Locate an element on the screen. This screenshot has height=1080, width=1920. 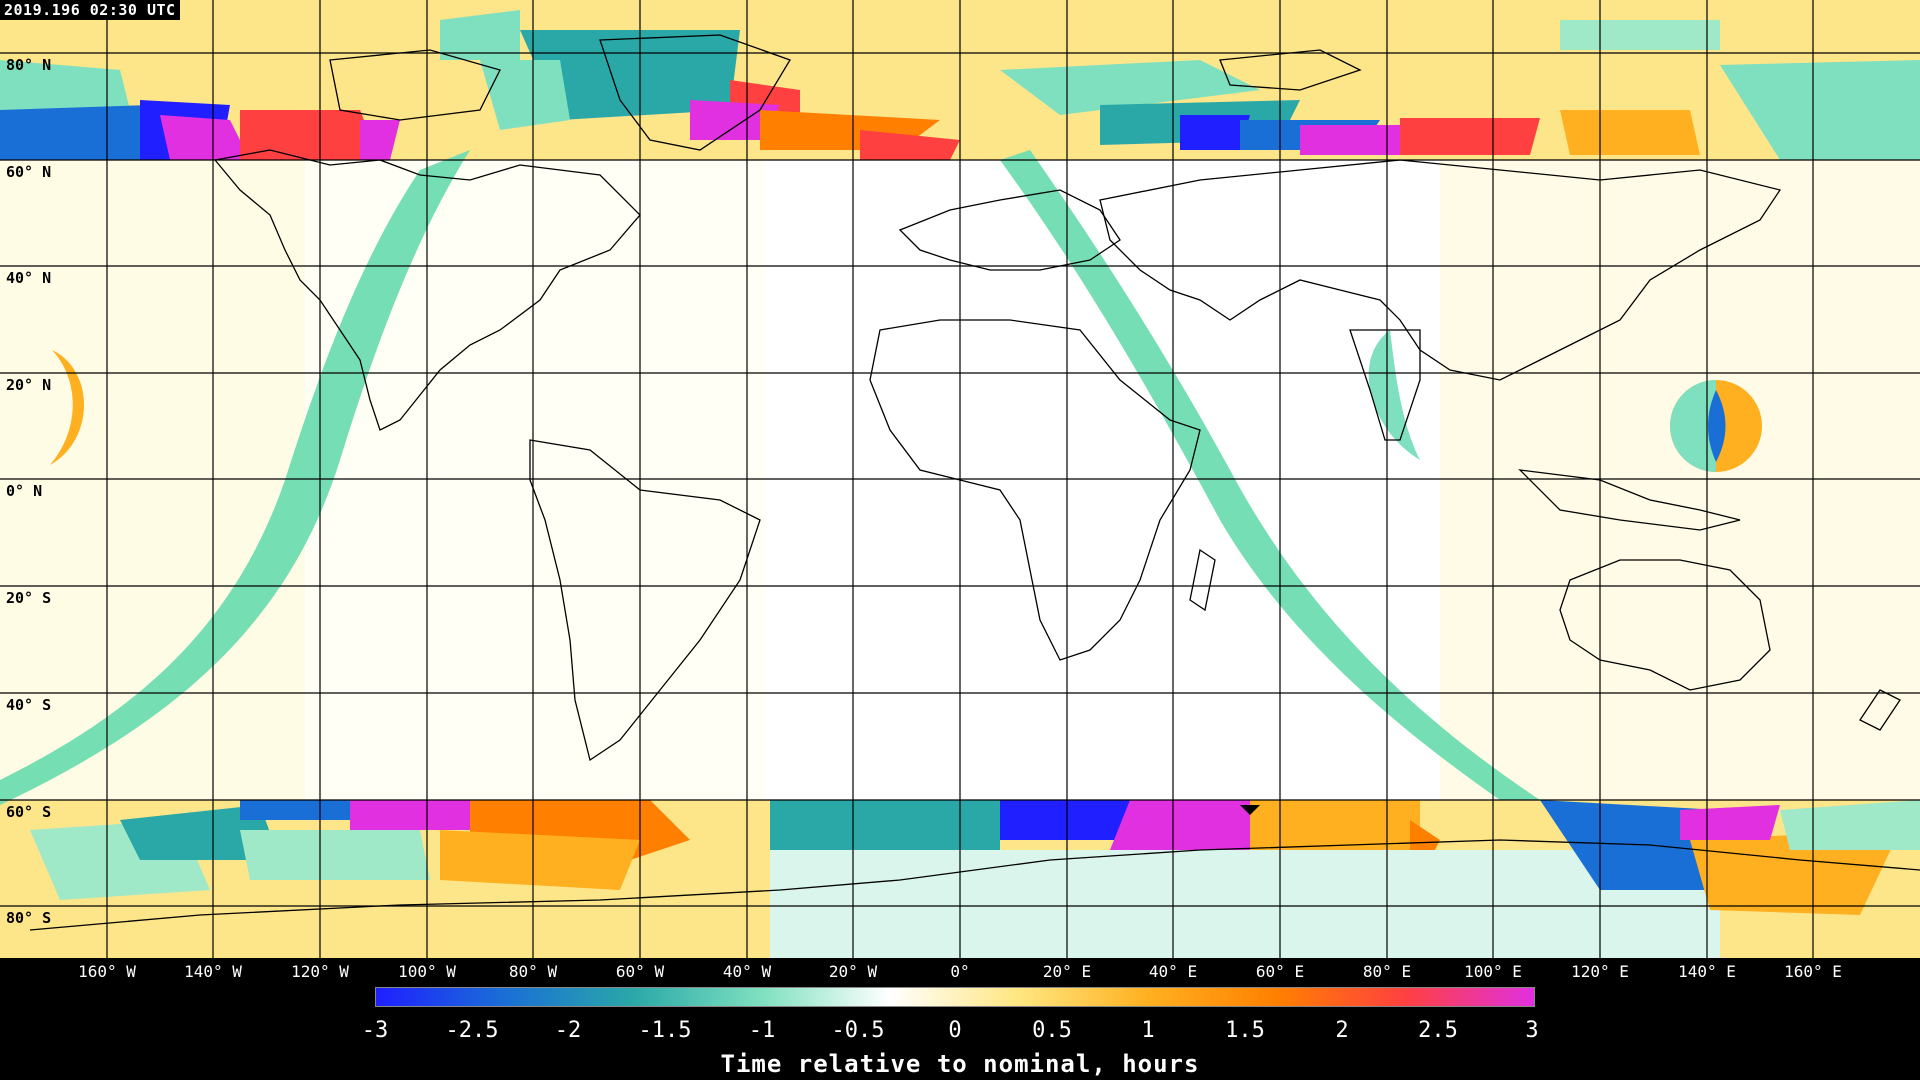
lon-label-60e: 60° E is located at coordinates (1280, 971).